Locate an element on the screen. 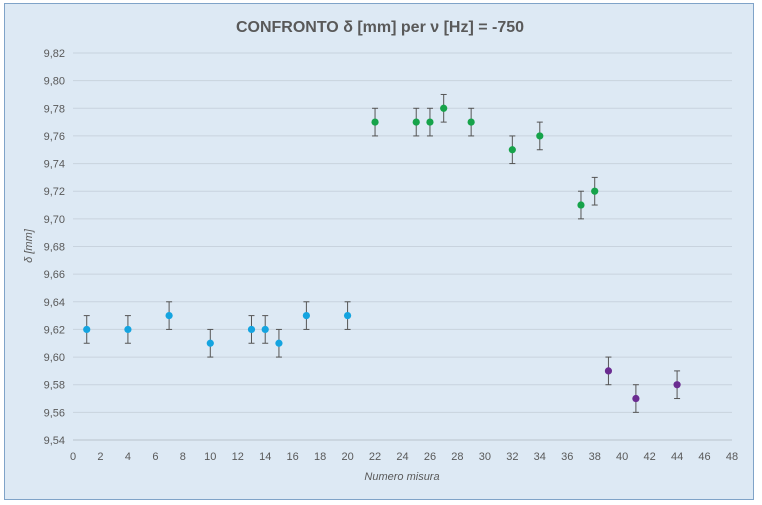 This screenshot has height=505, width=762. y-tick-label: 9,78 is located at coordinates (54, 109).